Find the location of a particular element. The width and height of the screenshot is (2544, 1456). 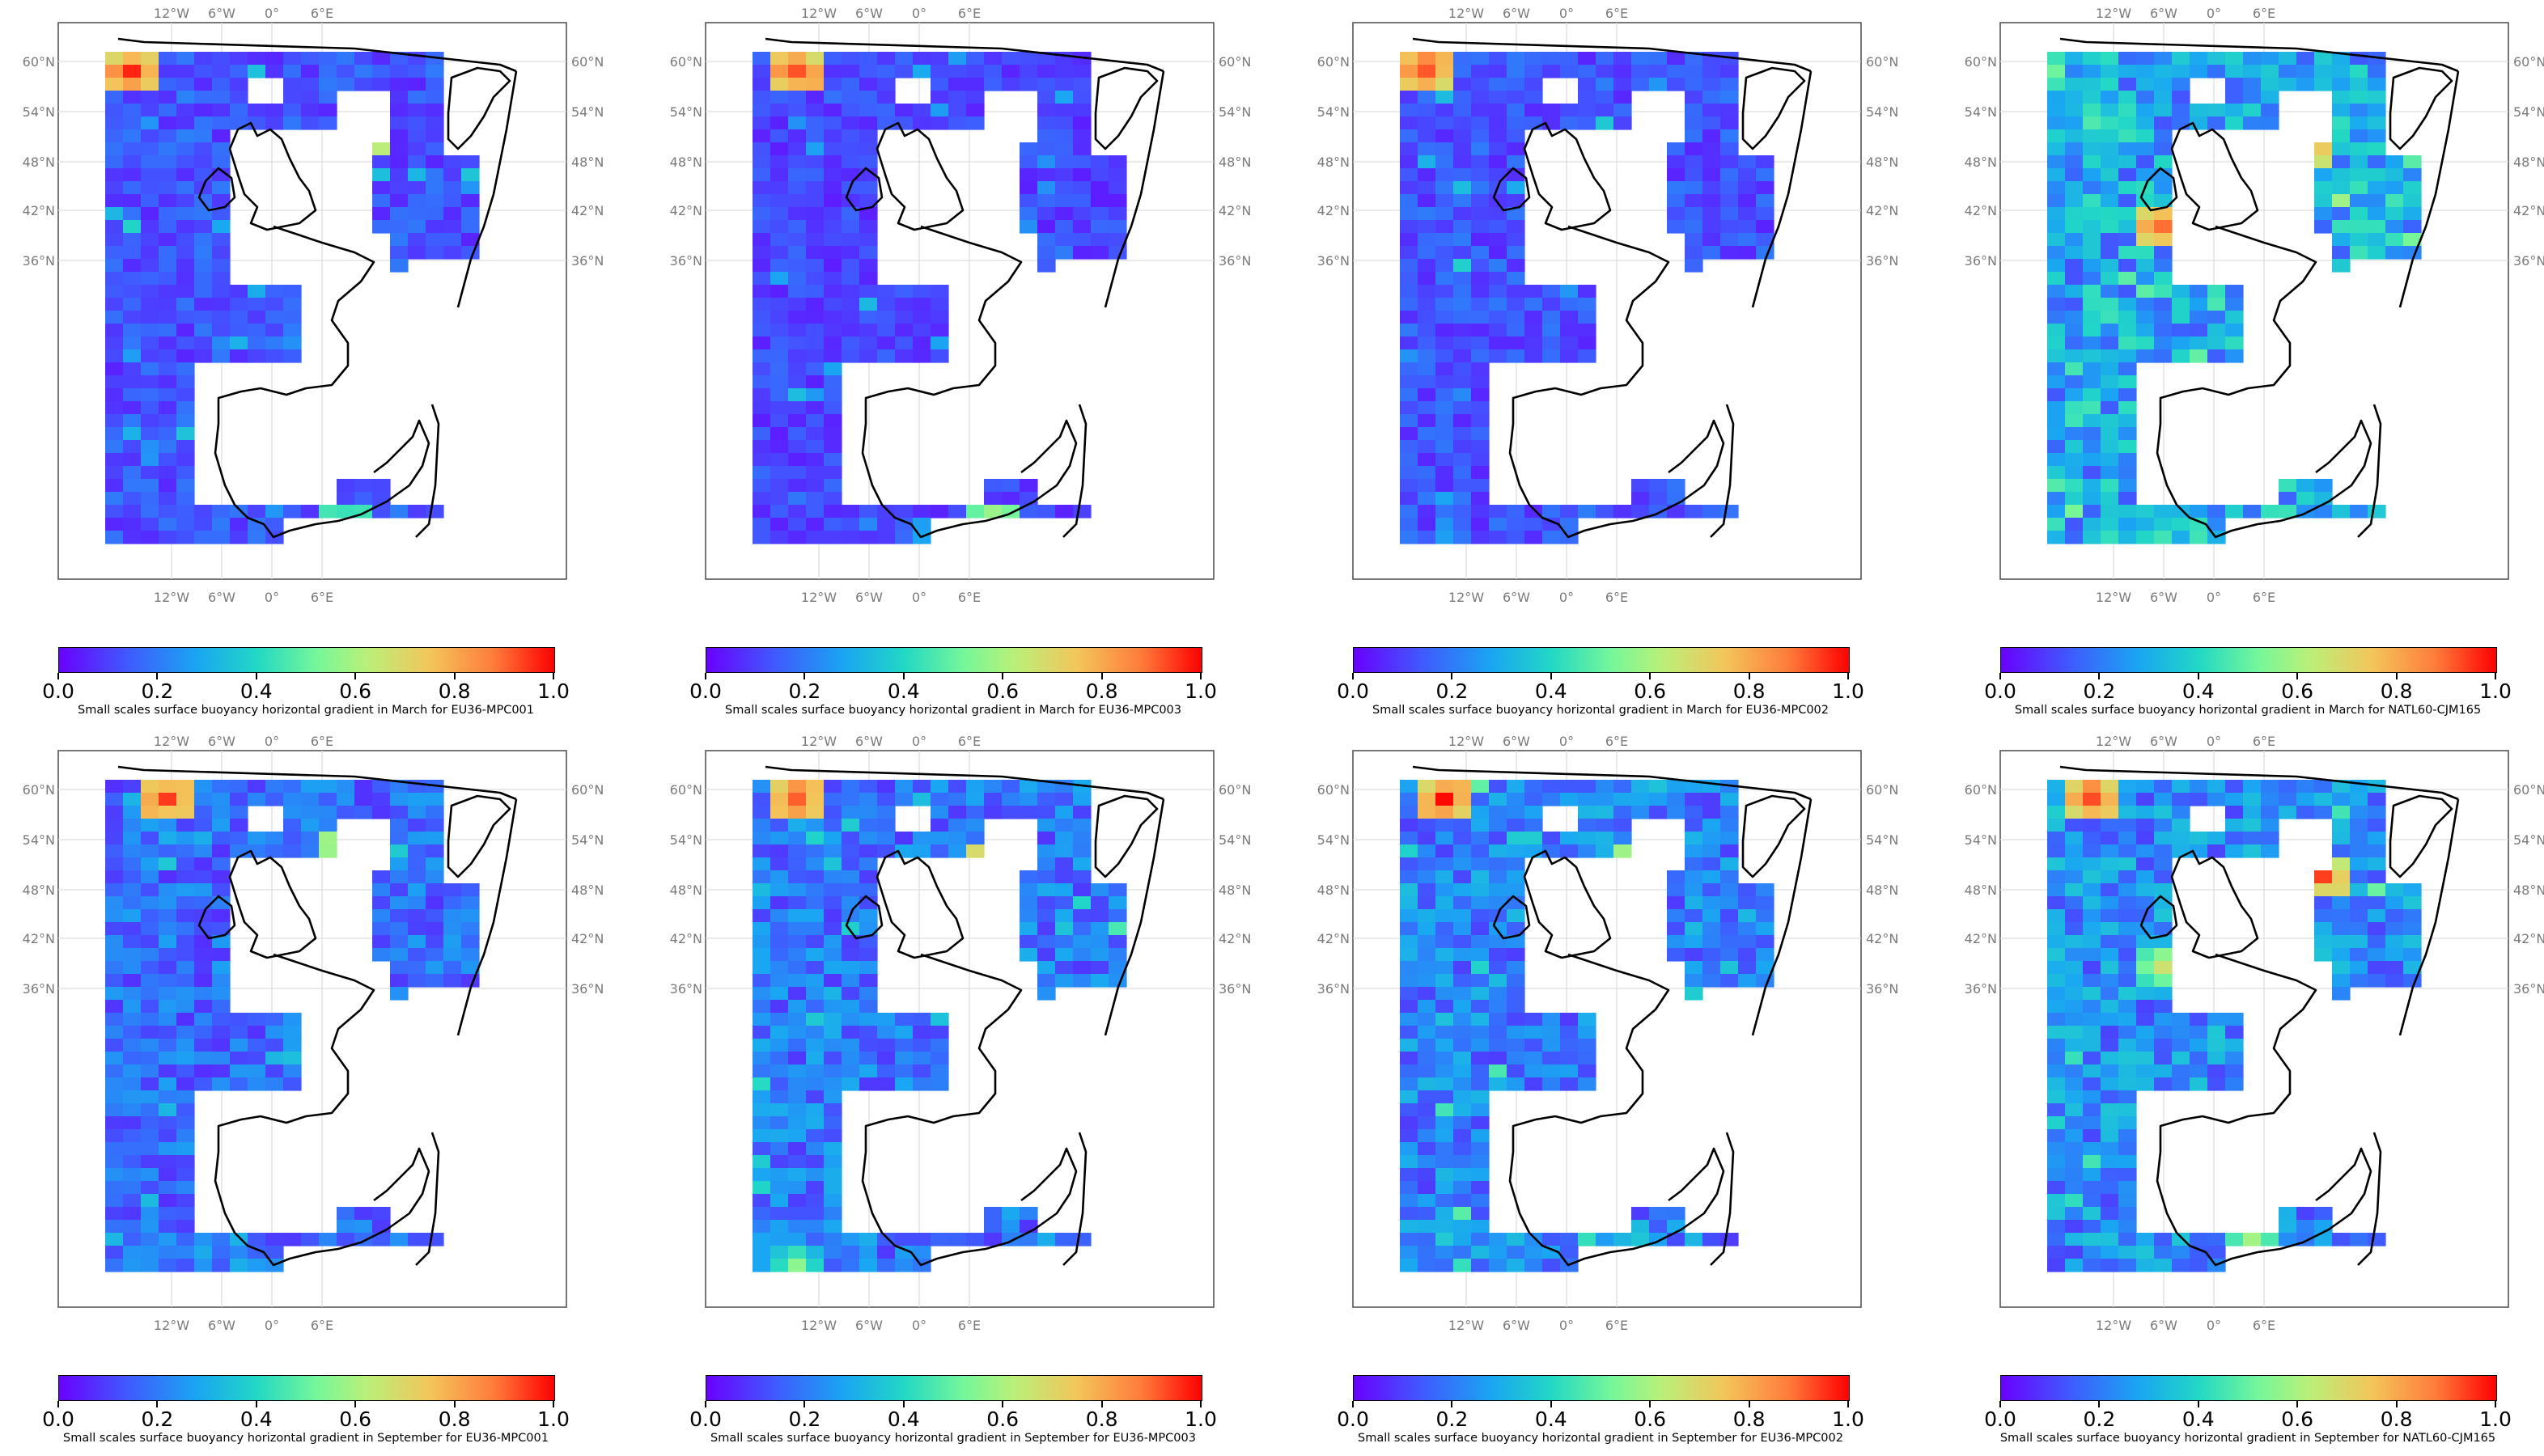

colorbar-tick-label: 0.2 is located at coordinates (805, 691).